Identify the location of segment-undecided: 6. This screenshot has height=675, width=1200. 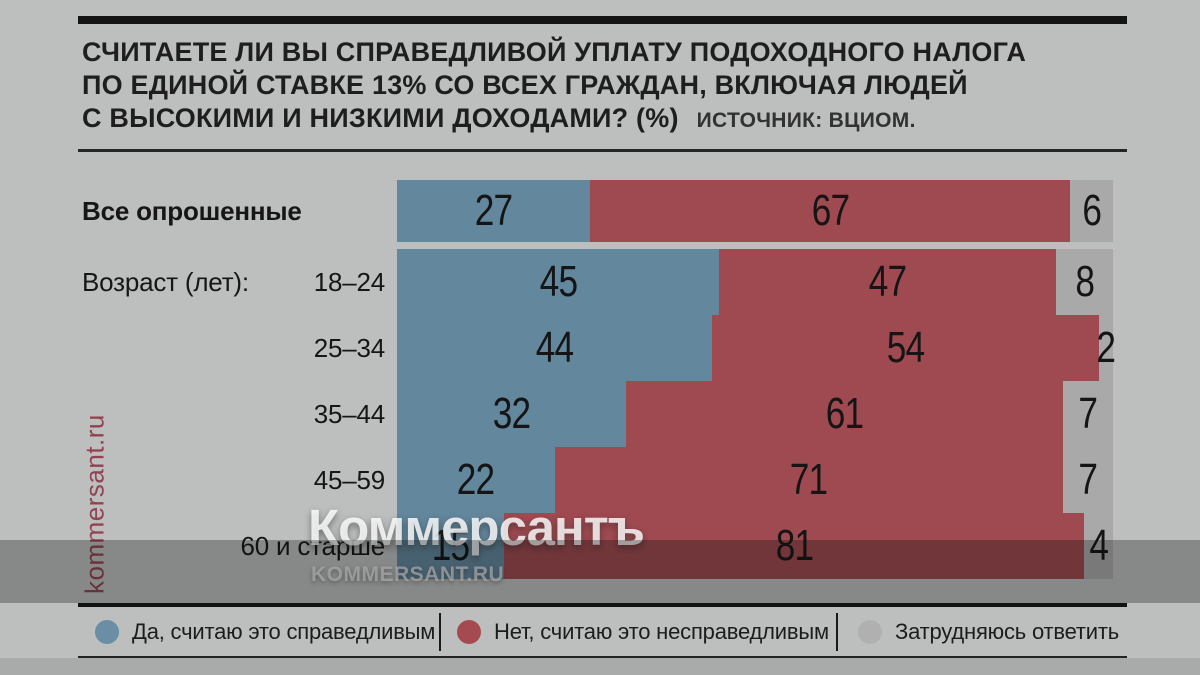
(1091, 211).